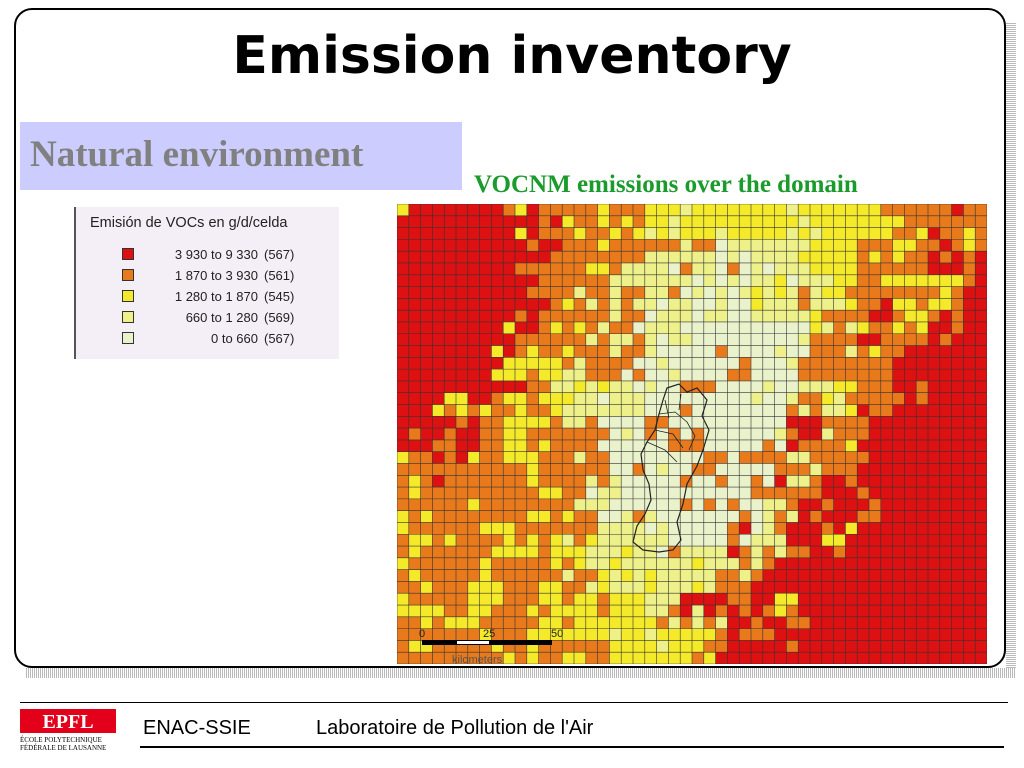  Describe the element at coordinates (234, 338) in the screenshot. I see `legend-range: 0 to 660` at that location.